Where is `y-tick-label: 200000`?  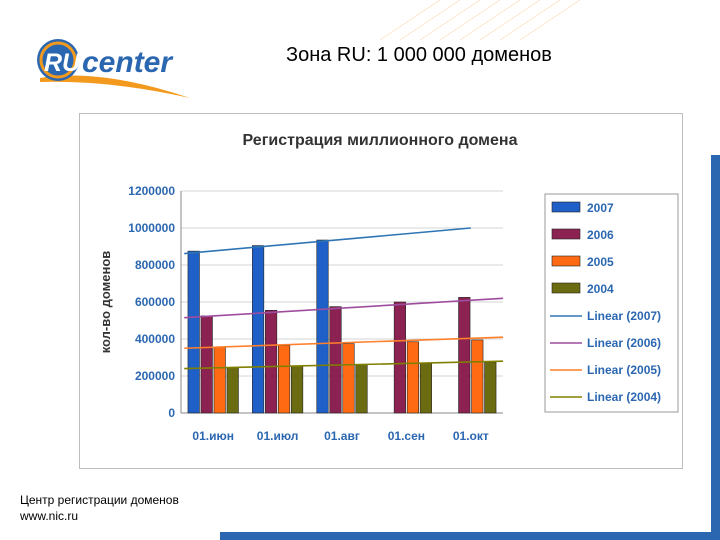
y-tick-label: 200000 is located at coordinates (155, 376).